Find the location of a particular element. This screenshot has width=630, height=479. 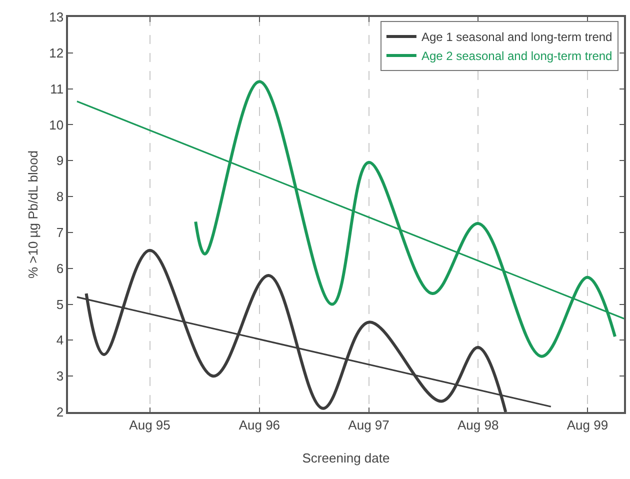

x-tick-label: Aug 98 is located at coordinates (478, 424).